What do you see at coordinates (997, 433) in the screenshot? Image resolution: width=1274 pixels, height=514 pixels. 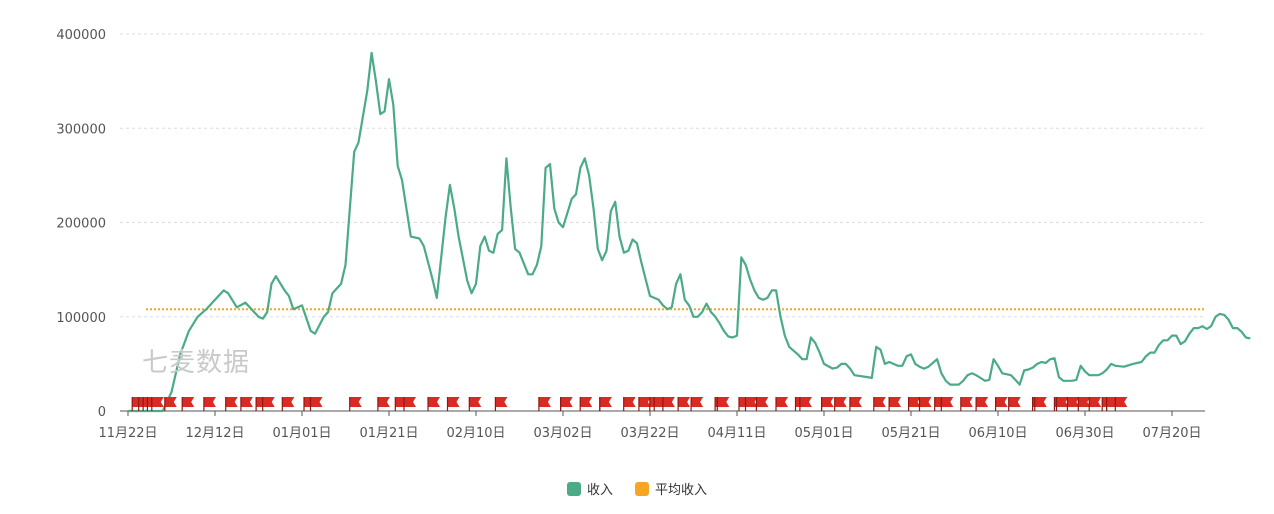 I see `x-tick-label: 06月10日` at bounding box center [997, 433].